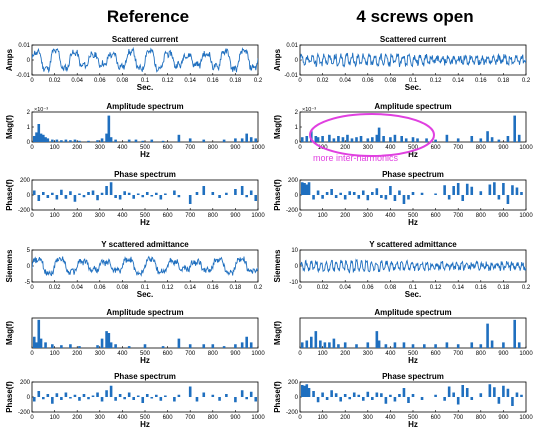 This screenshot has height=441, width=550. What do you see at coordinates (436, 81) in the screenshot?
I see `x-tick-label: 0.12` at bounding box center [436, 81].